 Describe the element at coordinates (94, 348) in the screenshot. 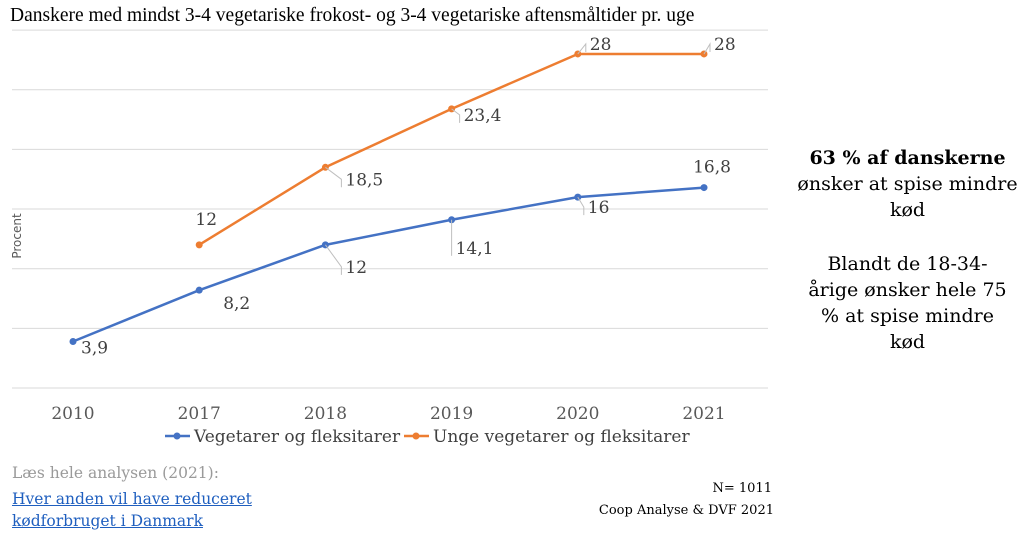

I see `data-label: 3,9` at that location.